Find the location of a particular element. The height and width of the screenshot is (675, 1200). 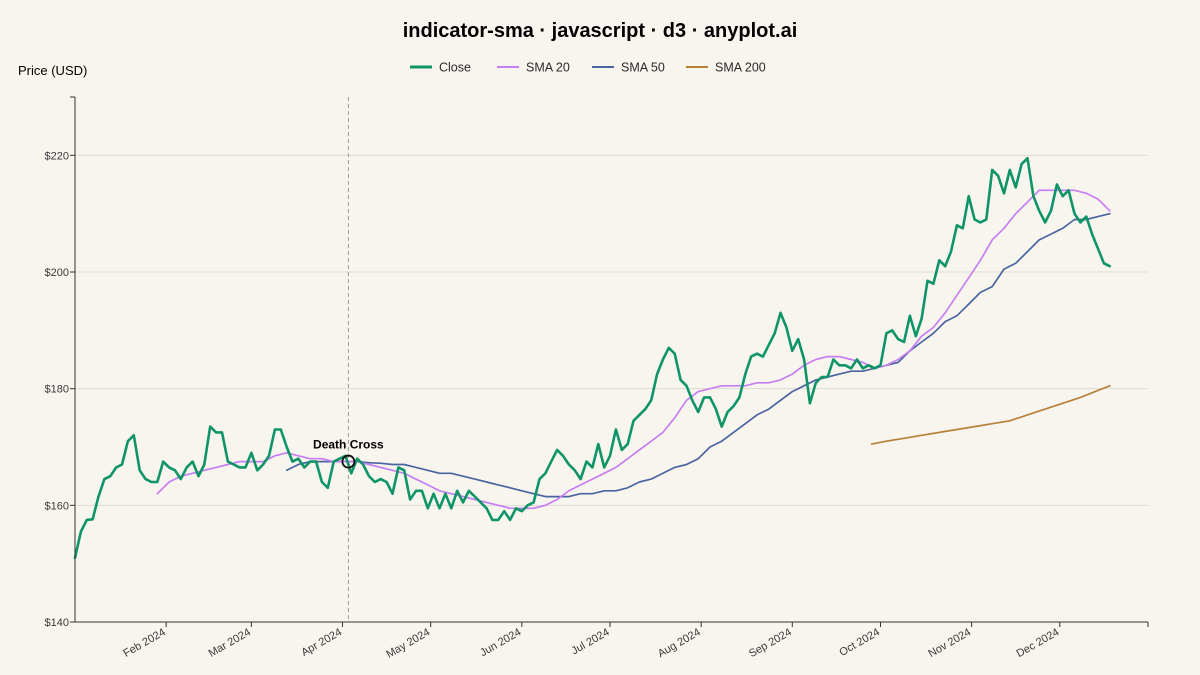

legend-item-close: Close is located at coordinates (440, 68).